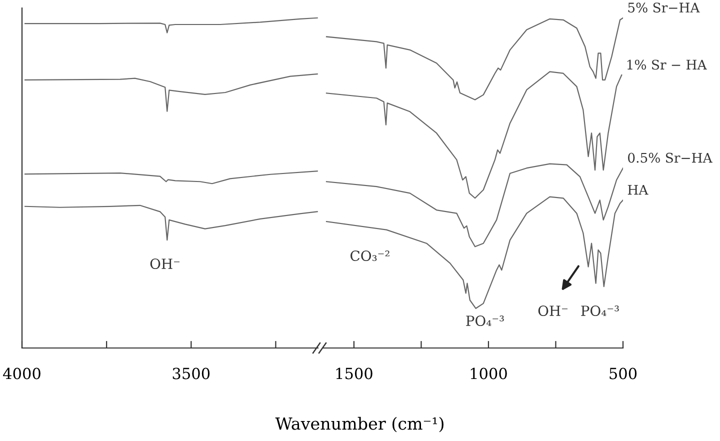 This screenshot has height=441, width=720. I want to click on x-tick-label: 3500, so click(191, 374).